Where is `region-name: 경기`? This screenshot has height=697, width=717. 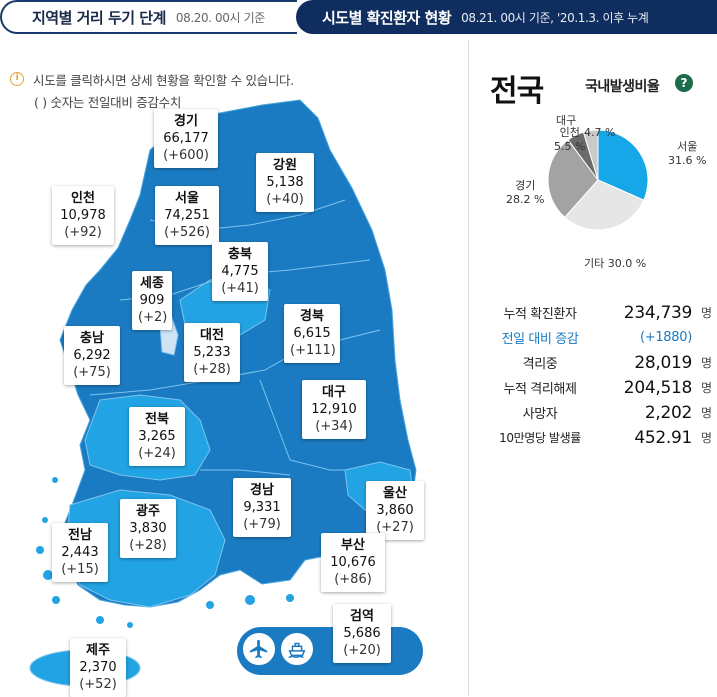
region-name: 경기 is located at coordinates (186, 121).